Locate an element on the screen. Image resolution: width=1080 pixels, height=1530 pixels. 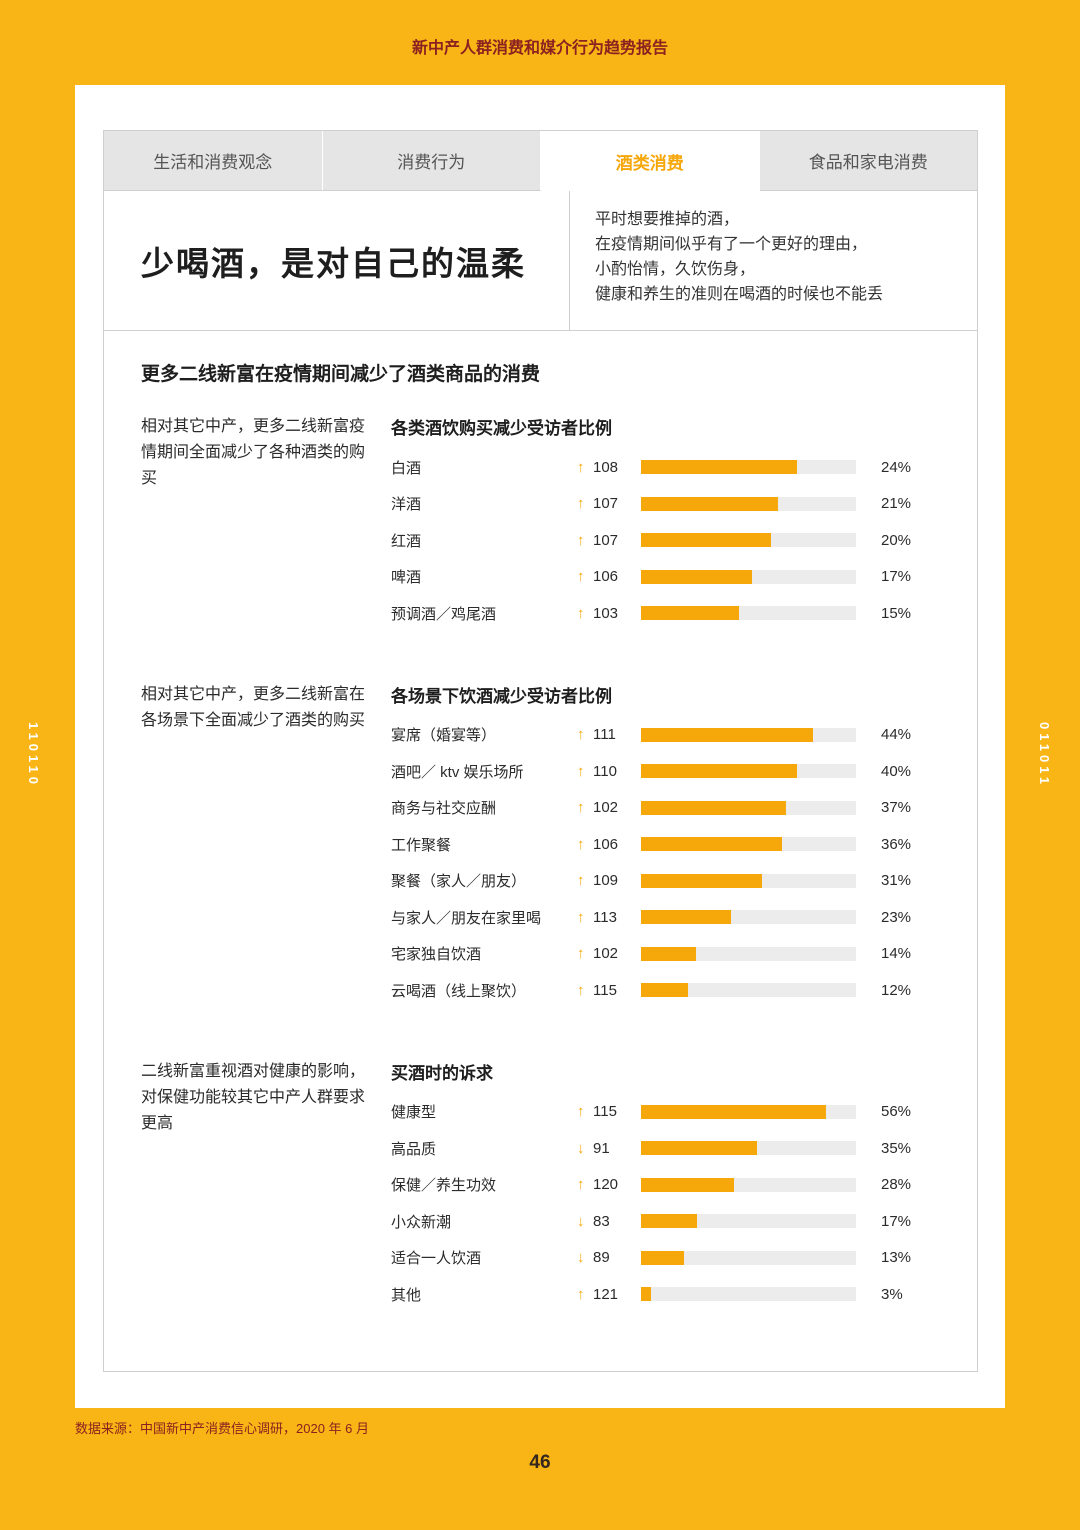
percent-value: 56% is located at coordinates (896, 1112).